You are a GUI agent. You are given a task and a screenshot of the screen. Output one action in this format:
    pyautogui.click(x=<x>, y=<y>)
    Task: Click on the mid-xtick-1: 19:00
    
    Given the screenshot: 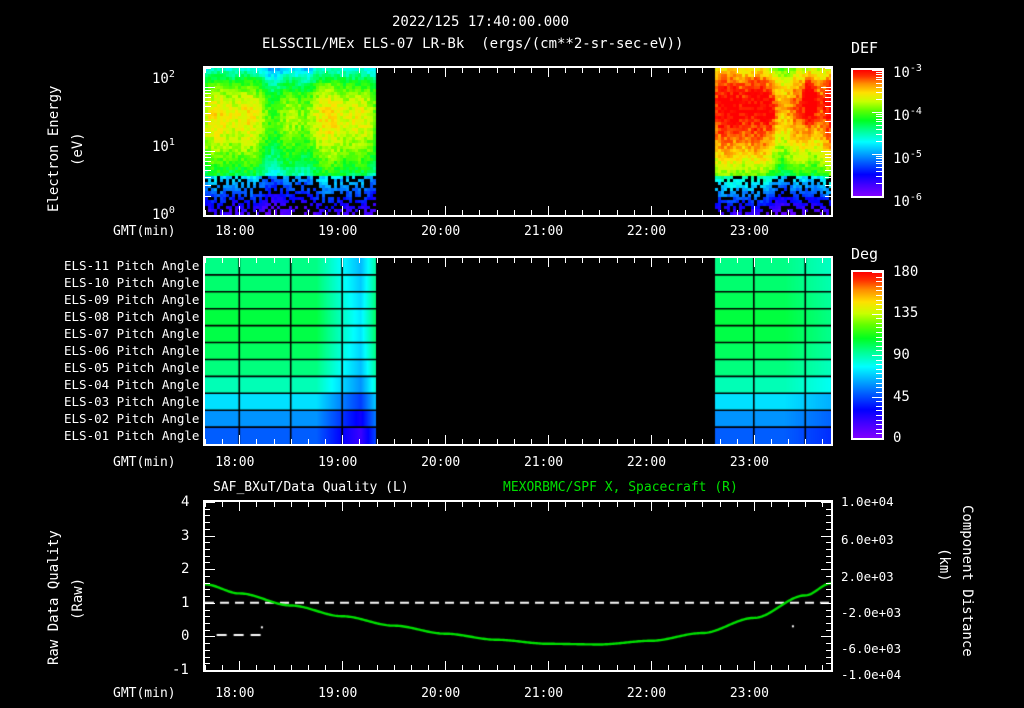 What is the action you would take?
    pyautogui.click(x=338, y=462)
    